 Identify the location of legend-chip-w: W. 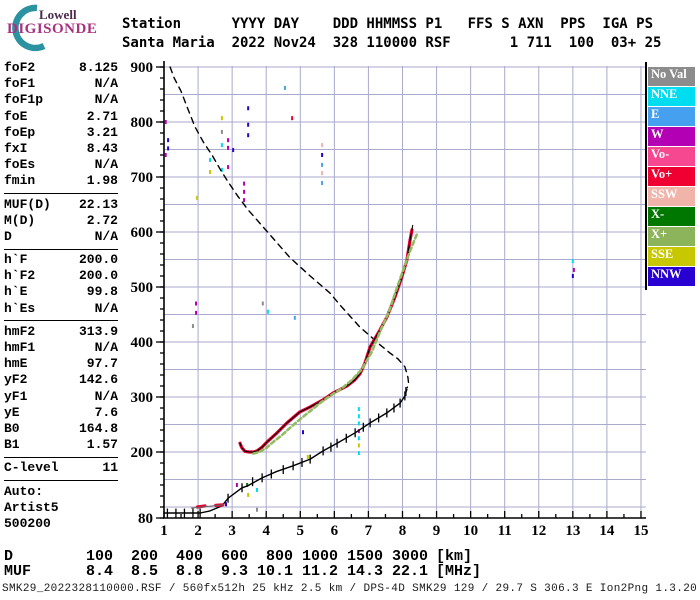
(671, 136).